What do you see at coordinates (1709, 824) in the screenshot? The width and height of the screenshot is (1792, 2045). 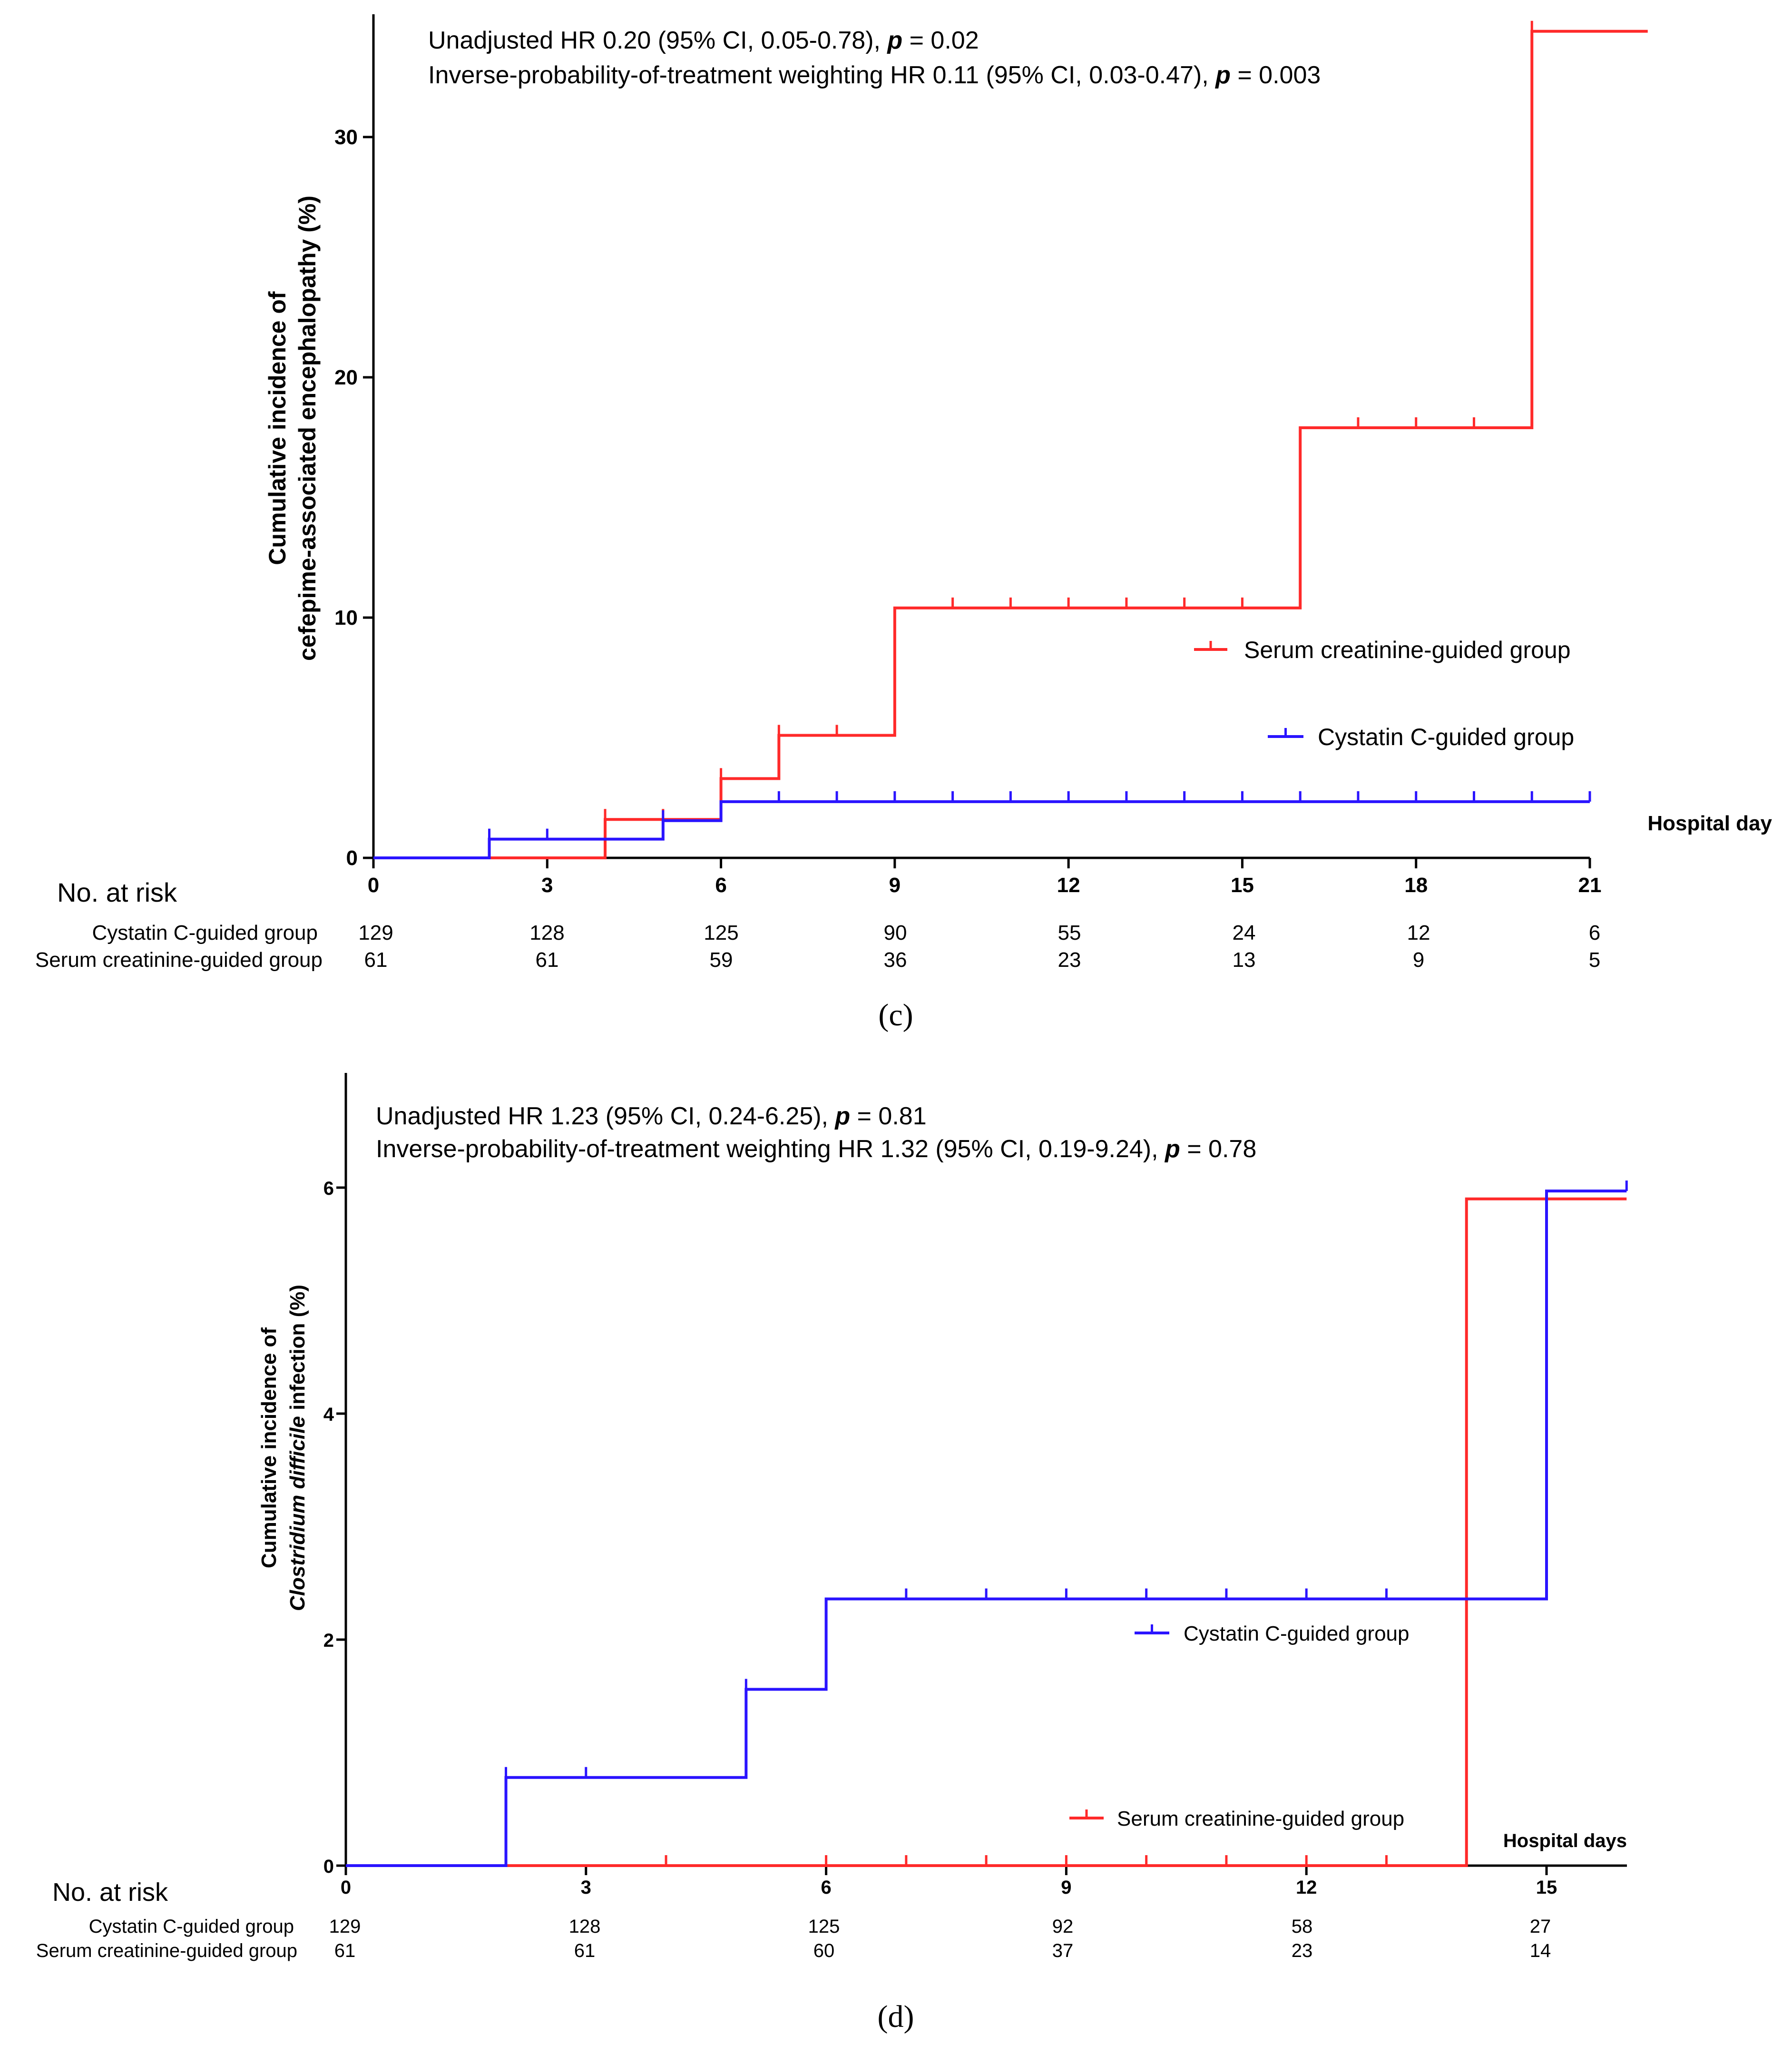 I see `x-axis-label: Hospital day` at bounding box center [1709, 824].